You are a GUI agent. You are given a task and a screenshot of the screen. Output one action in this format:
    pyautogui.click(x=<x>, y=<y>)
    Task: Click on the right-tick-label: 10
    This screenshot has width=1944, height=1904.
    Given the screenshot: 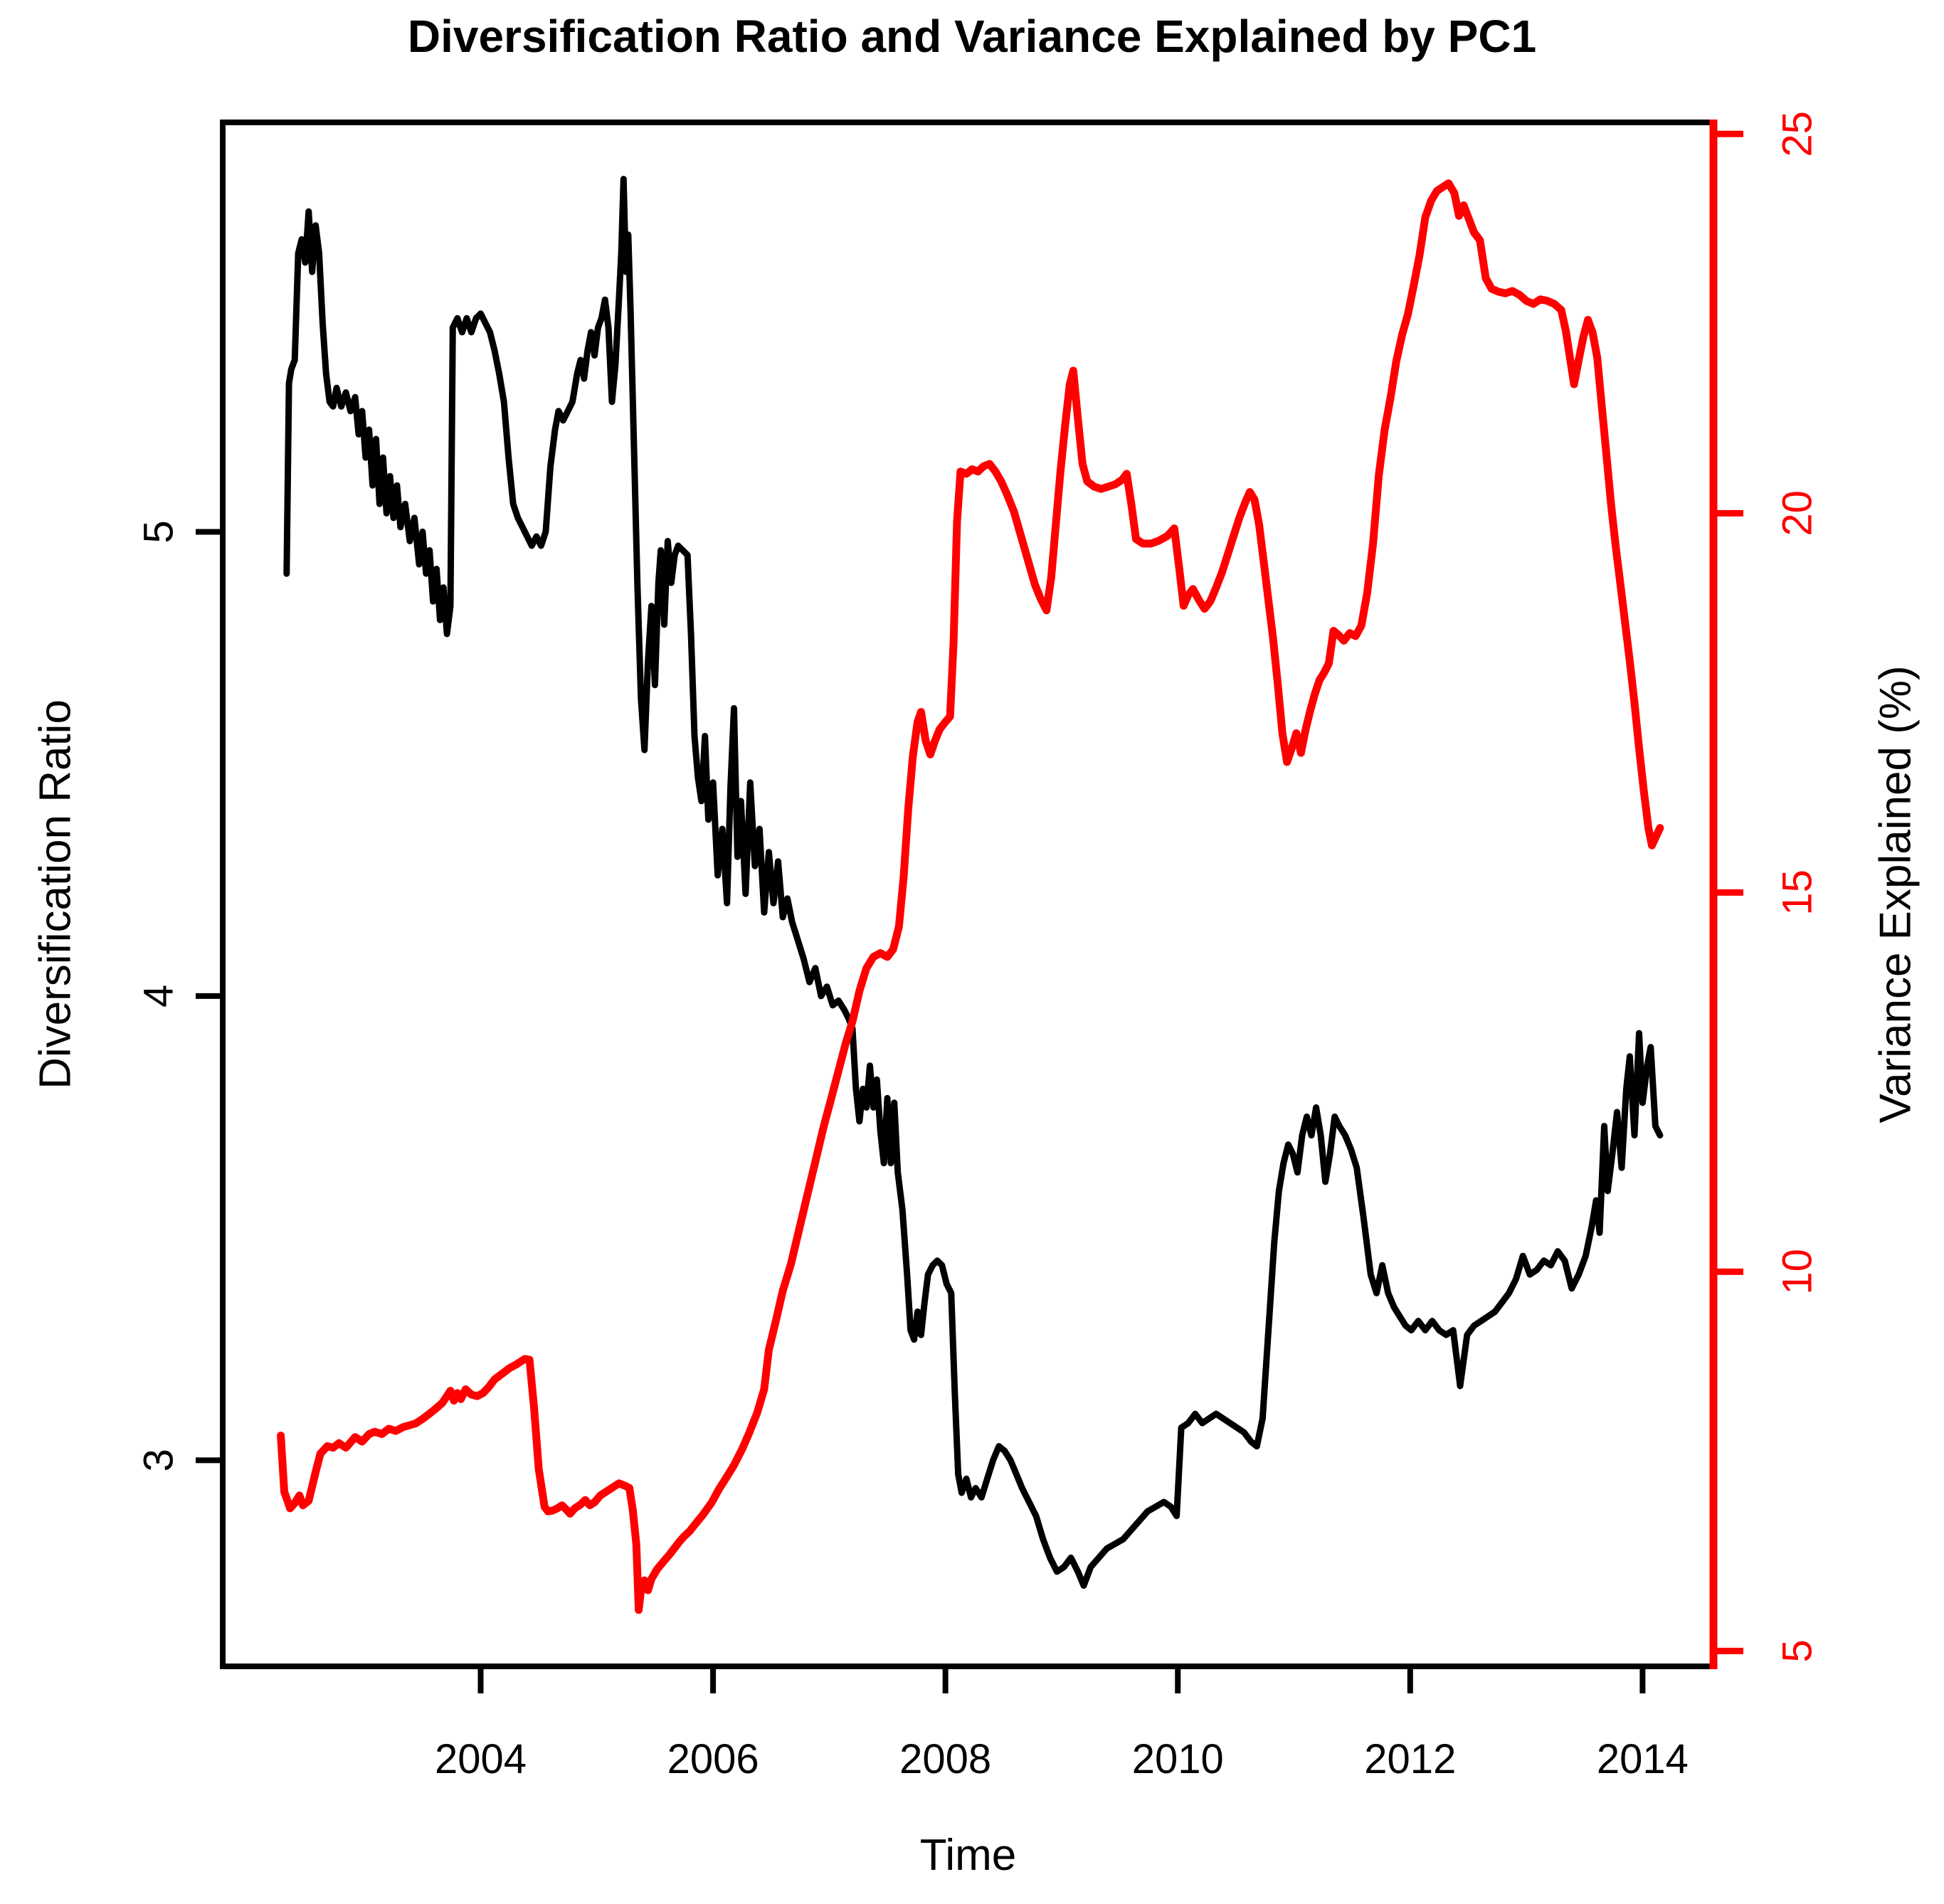 What is the action you would take?
    pyautogui.click(x=1798, y=1272)
    